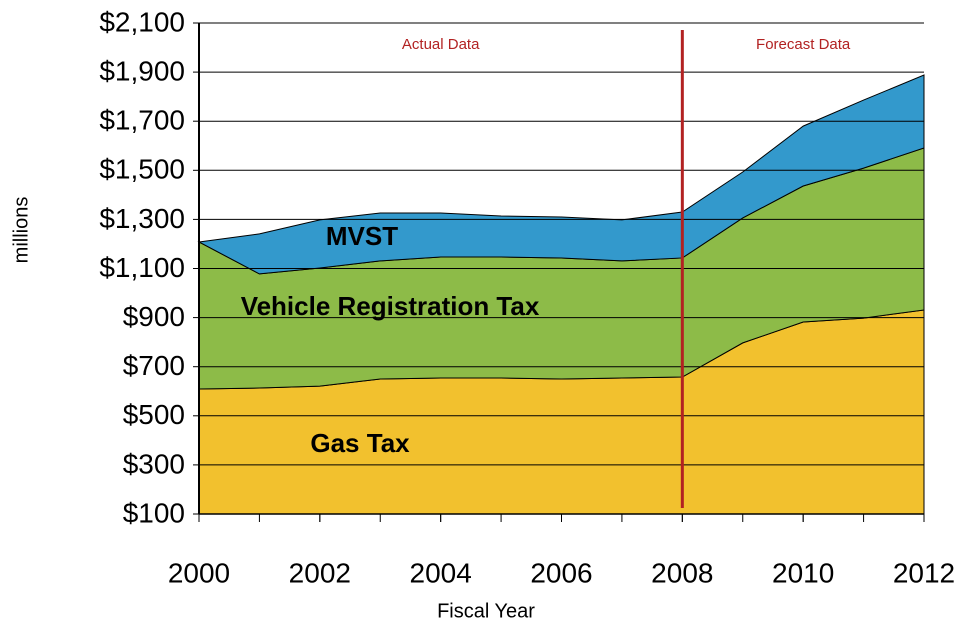 This screenshot has height=625, width=969. I want to click on x-tick-label: 2008, so click(682, 572).